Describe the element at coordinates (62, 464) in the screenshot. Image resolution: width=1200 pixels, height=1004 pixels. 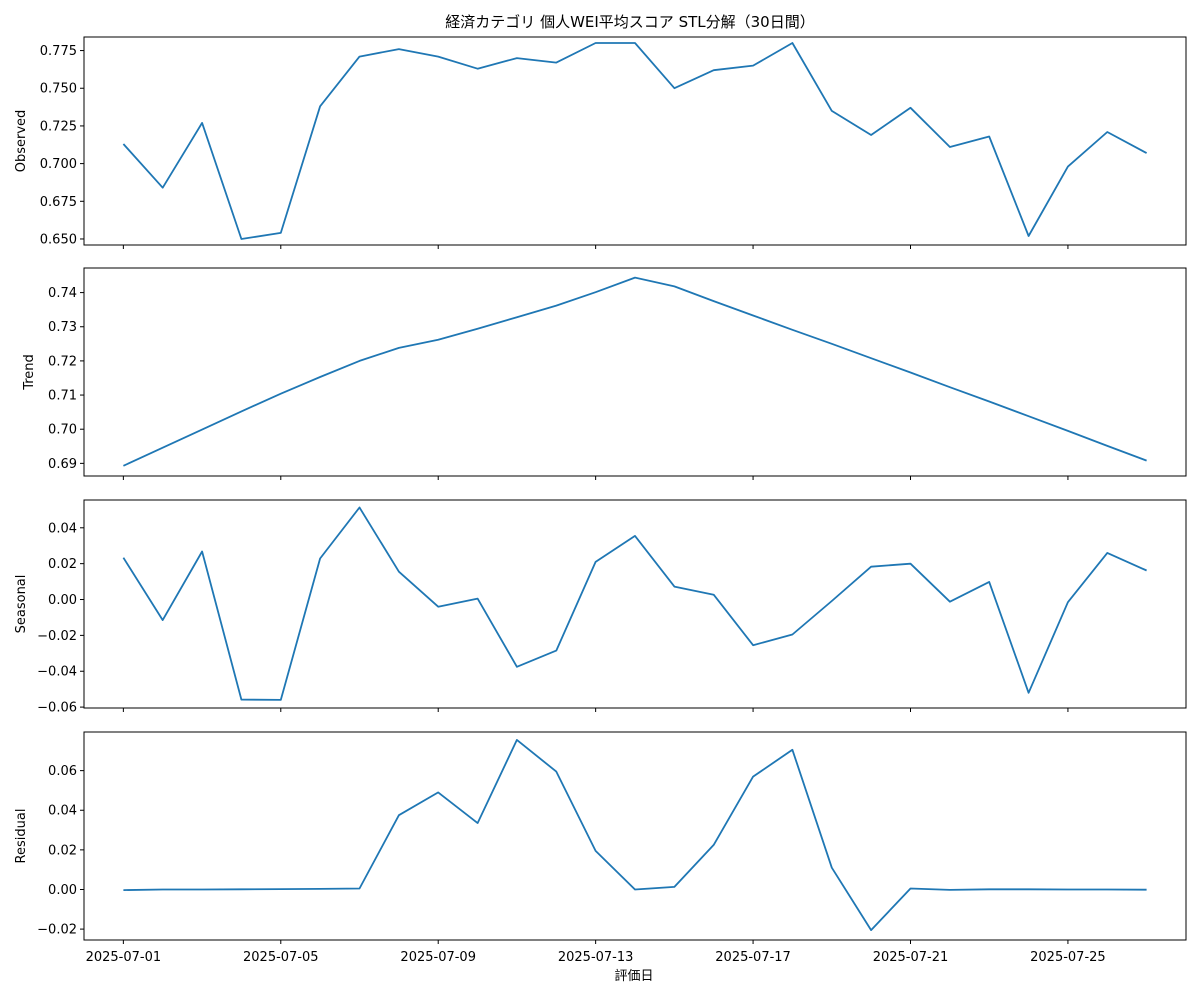
I see `y-tick-label: 0.69` at that location.